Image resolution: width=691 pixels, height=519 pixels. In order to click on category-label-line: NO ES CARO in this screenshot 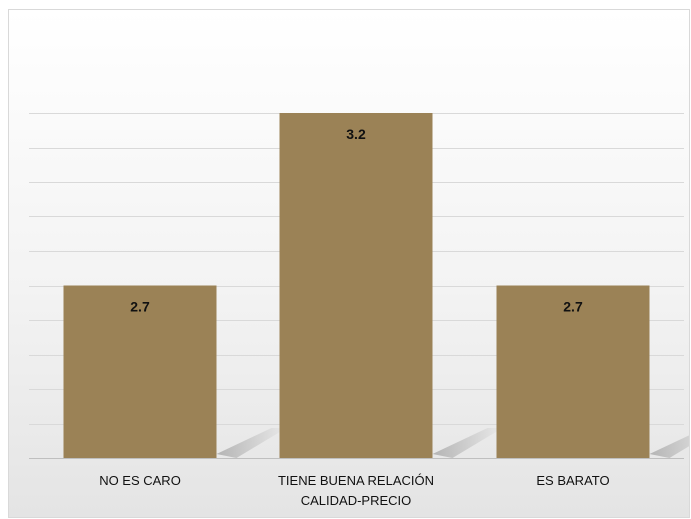, I will do `click(140, 480)`.